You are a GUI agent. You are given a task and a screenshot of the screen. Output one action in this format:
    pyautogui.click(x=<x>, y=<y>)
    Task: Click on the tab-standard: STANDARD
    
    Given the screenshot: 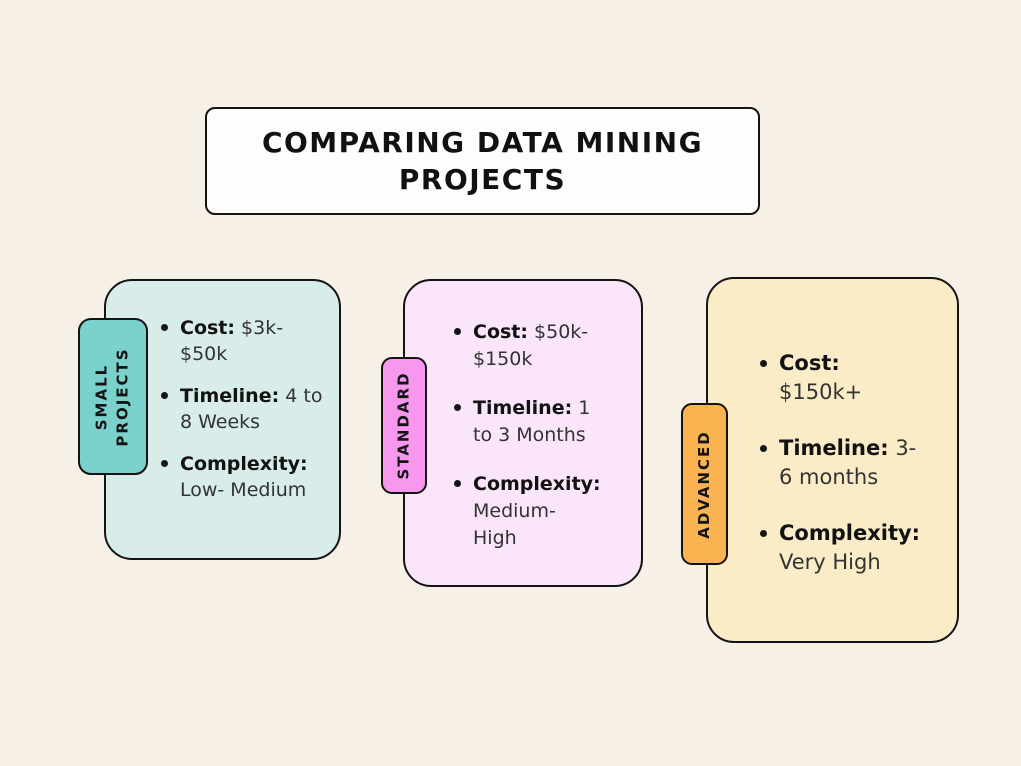 What is the action you would take?
    pyautogui.click(x=404, y=425)
    